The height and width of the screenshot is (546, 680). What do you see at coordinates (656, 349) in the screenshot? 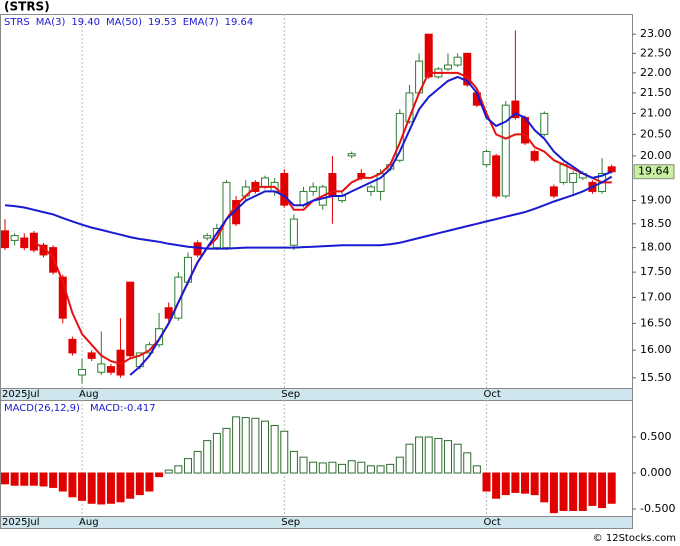
I see `y-tick-label: 16.00` at bounding box center [656, 349].